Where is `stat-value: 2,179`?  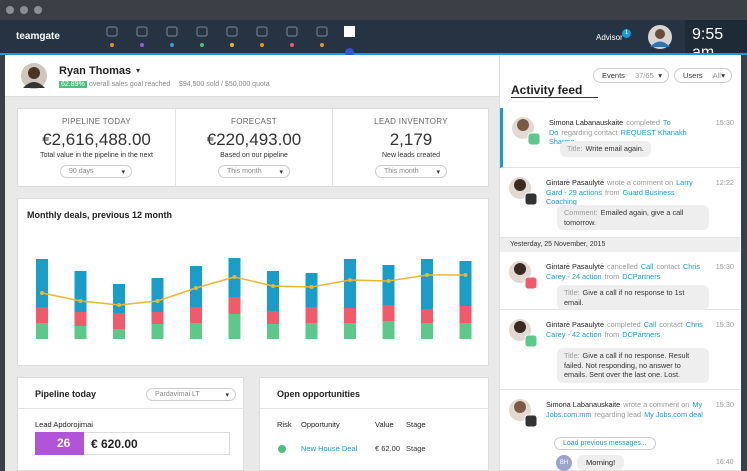
stat-value: 2,179 is located at coordinates (411, 139).